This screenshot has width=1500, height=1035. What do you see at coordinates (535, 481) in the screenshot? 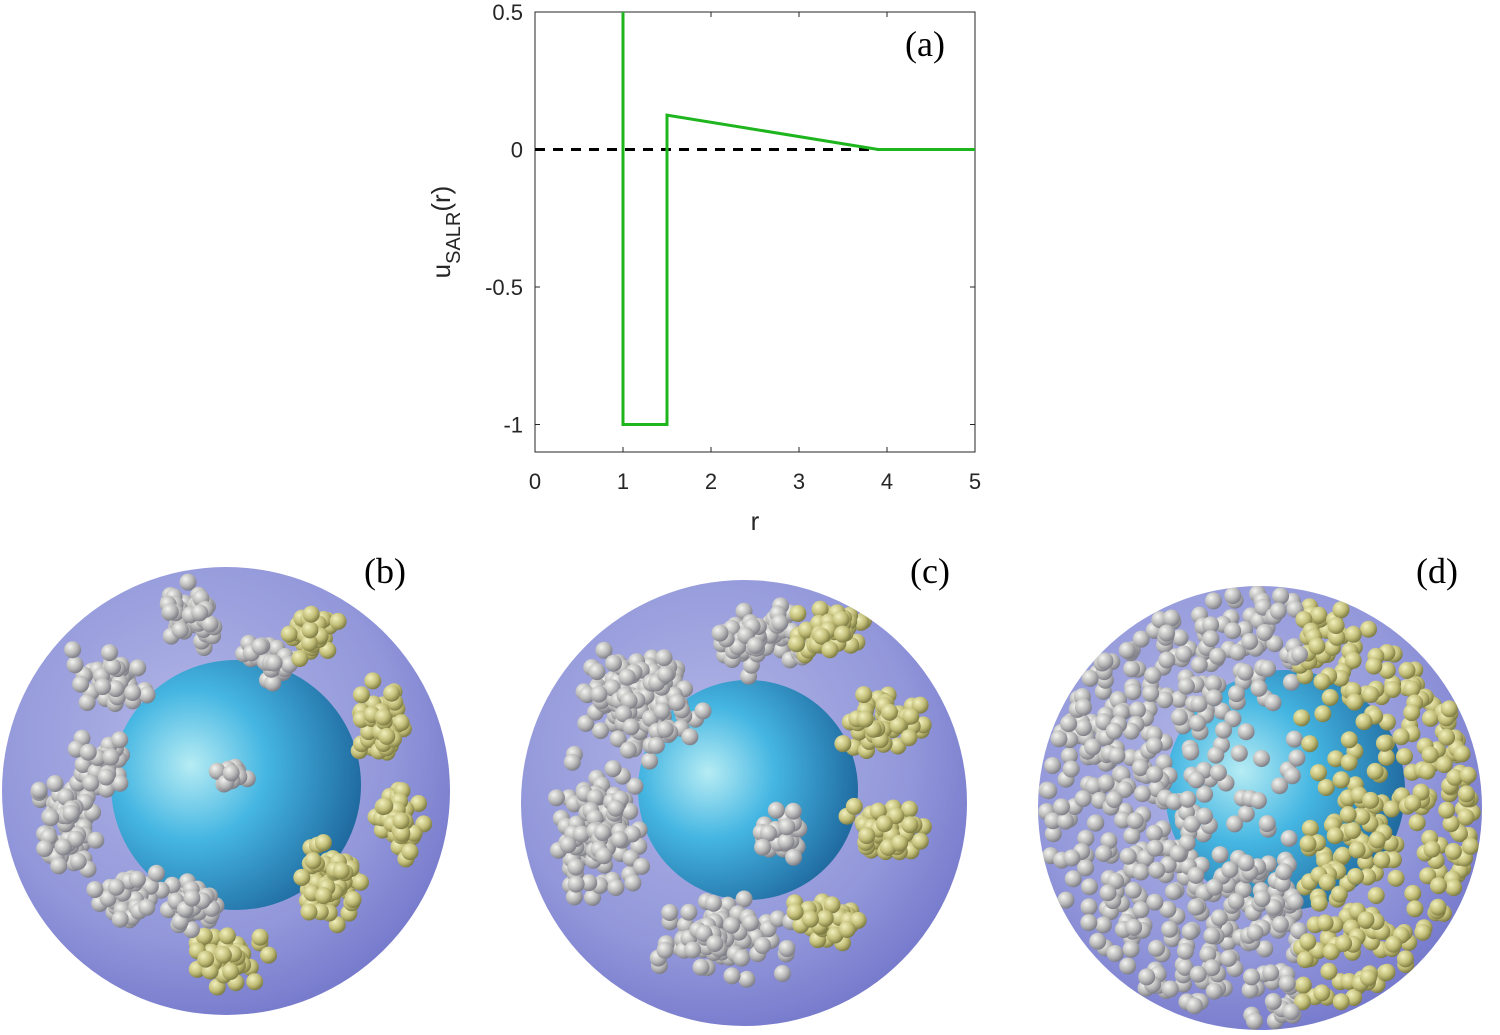
I see `x-tick-label: 0` at bounding box center [535, 481].